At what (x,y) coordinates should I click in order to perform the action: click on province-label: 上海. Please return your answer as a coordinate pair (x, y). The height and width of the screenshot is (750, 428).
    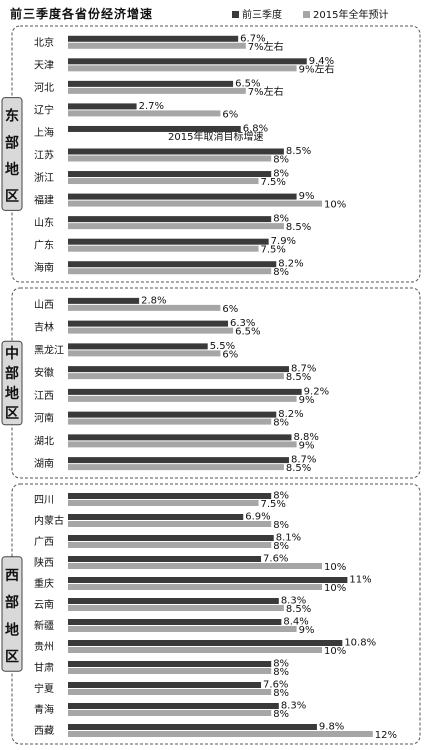
    Looking at the image, I should click on (44, 132).